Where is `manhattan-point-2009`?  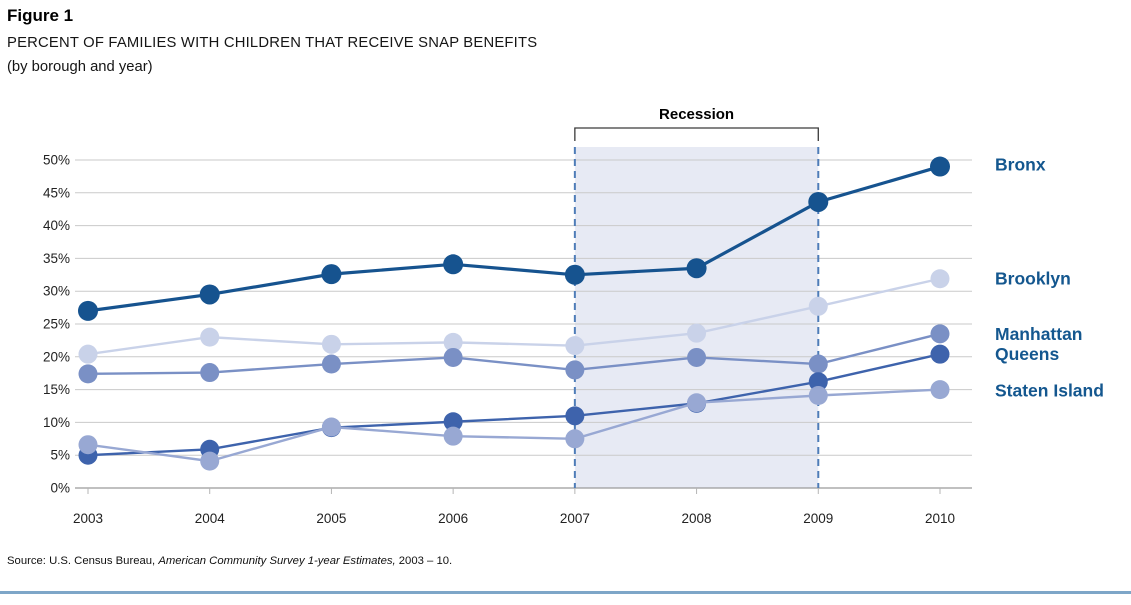 manhattan-point-2009 is located at coordinates (818, 364).